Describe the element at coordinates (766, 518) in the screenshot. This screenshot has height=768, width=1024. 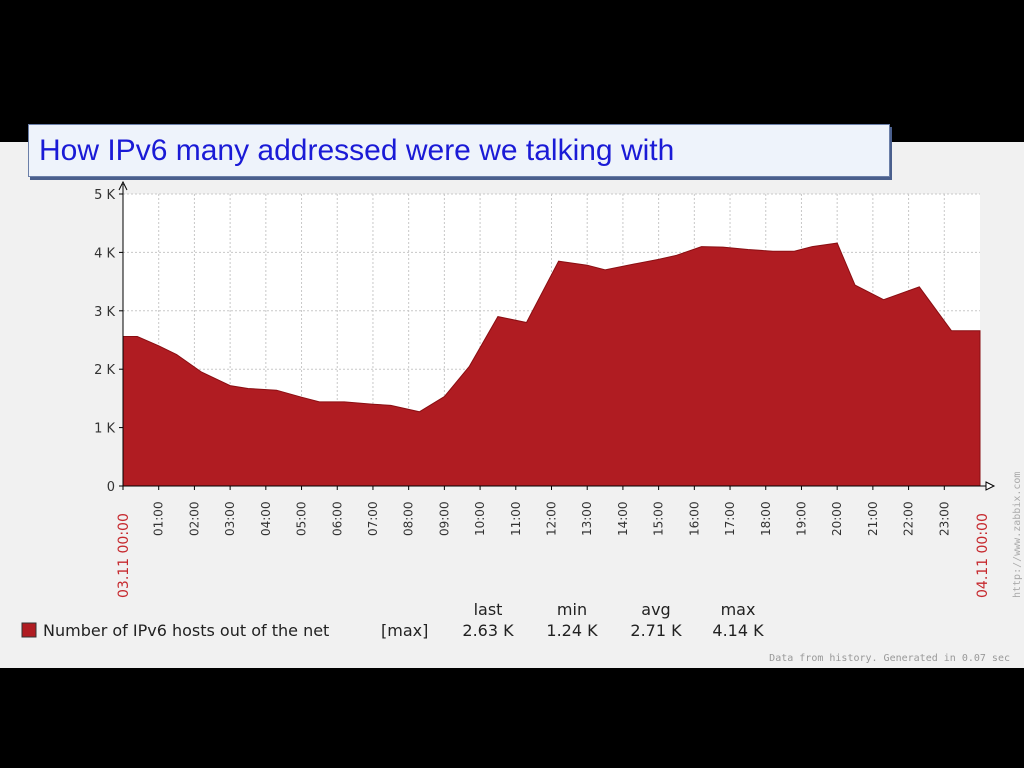
I see `x-tick-label: 18:00` at that location.